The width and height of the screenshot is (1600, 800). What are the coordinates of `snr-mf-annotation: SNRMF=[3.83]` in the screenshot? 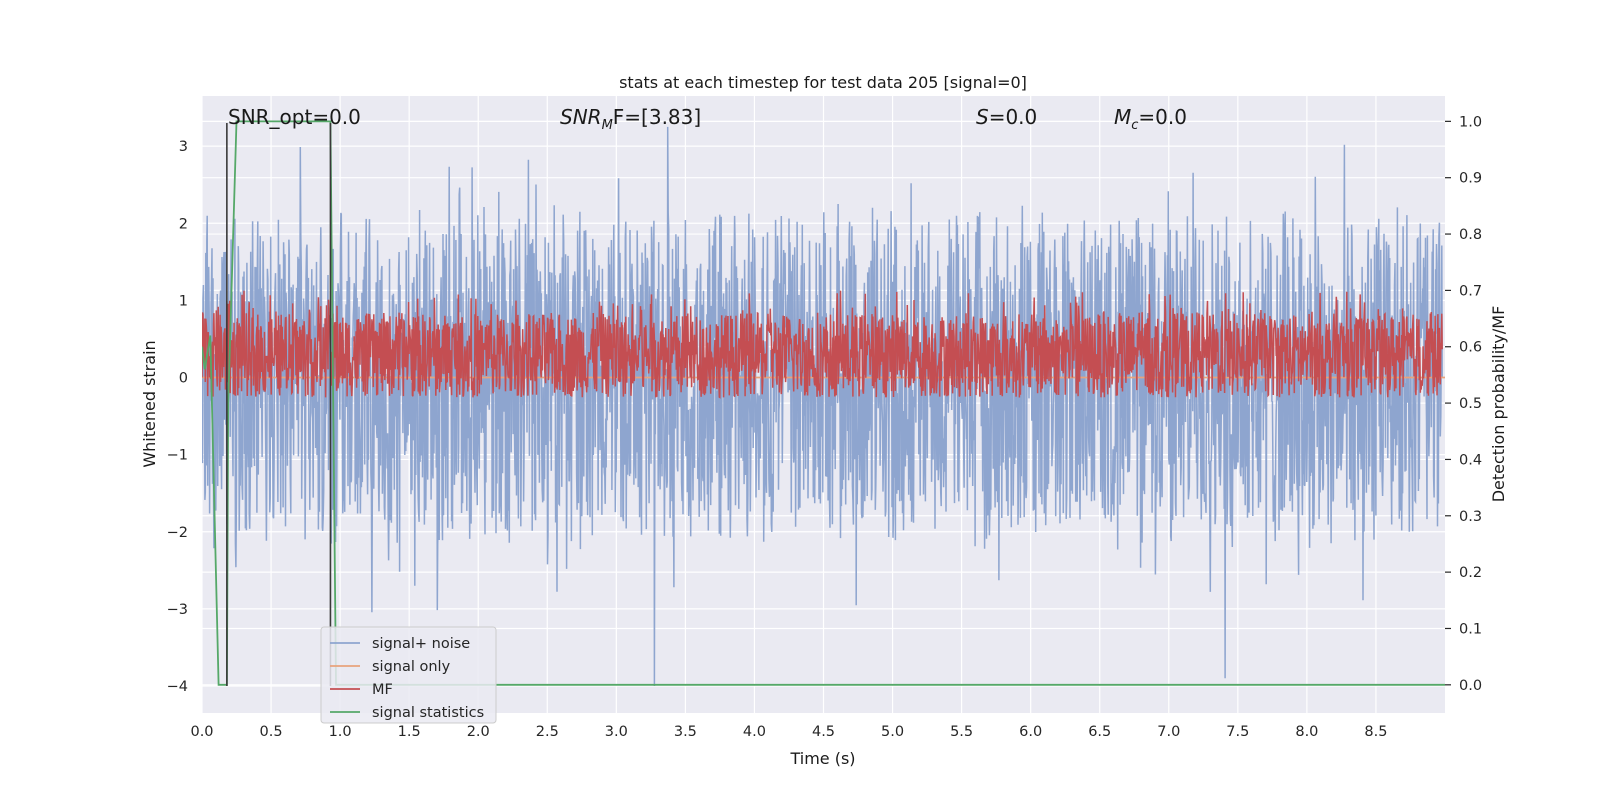 It's located at (630, 119).